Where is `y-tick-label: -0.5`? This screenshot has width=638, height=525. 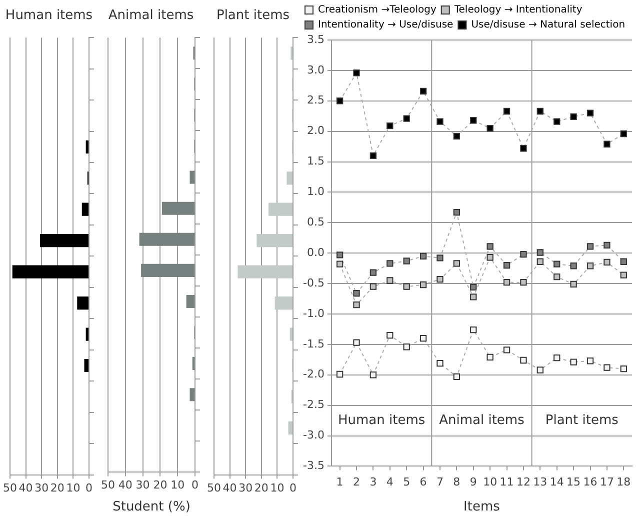
y-tick-label: -0.5 is located at coordinates (313, 283).